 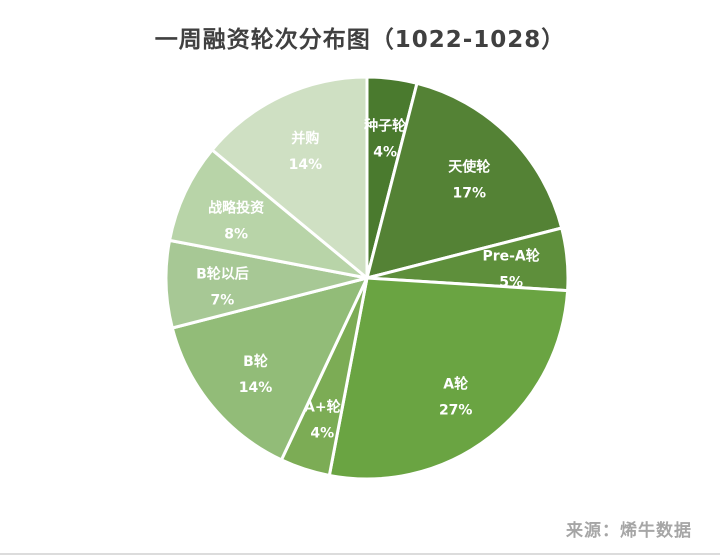 What do you see at coordinates (236, 207) in the screenshot?
I see `slice-category-label: 战略投资` at bounding box center [236, 207].